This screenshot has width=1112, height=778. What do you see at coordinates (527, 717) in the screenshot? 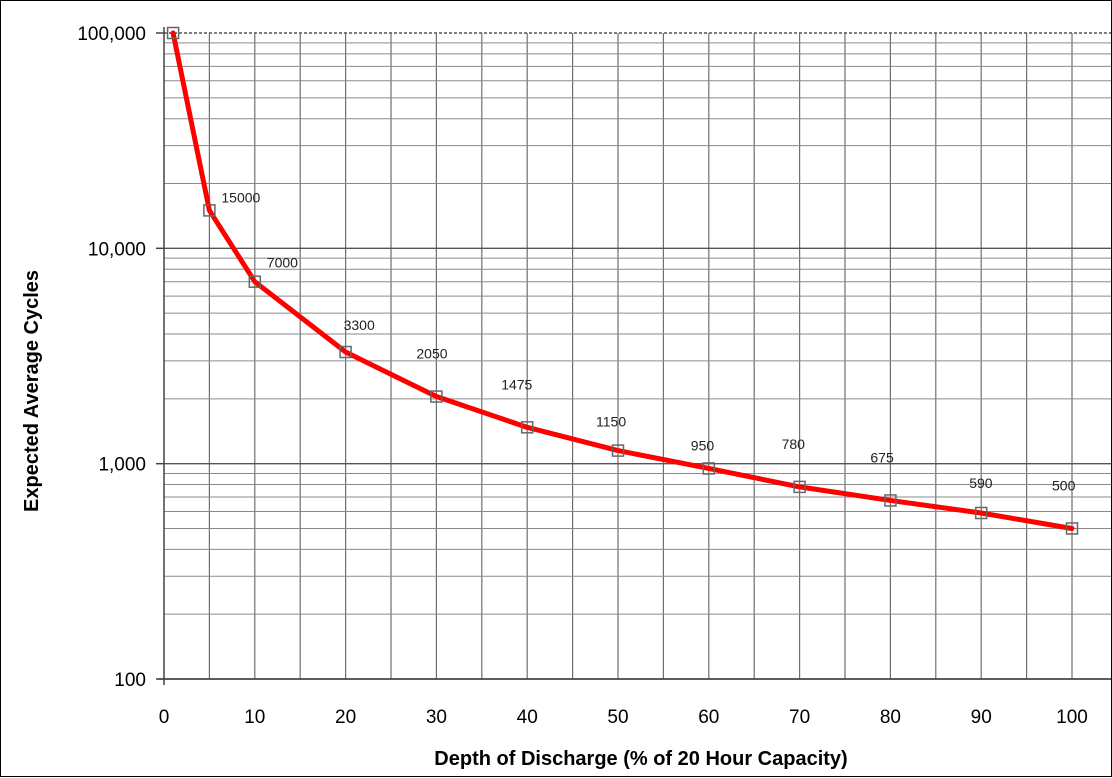
I see `x-tick-label: 40` at bounding box center [527, 717].